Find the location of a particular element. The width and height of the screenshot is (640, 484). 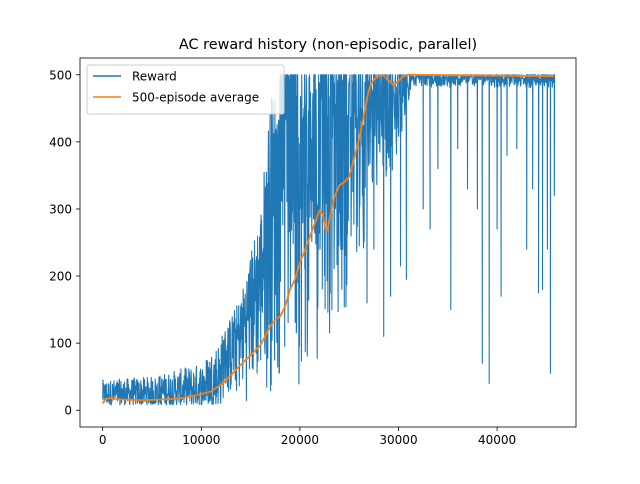

y-tick-label: 500 is located at coordinates (60, 75).